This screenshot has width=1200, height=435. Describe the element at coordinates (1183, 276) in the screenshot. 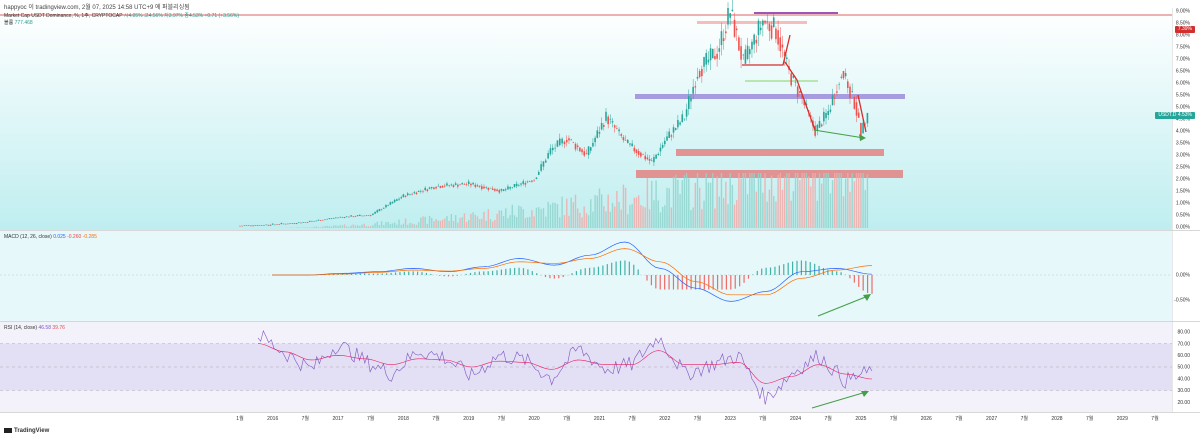

I see `macd-y-tick: 0.00%` at that location.